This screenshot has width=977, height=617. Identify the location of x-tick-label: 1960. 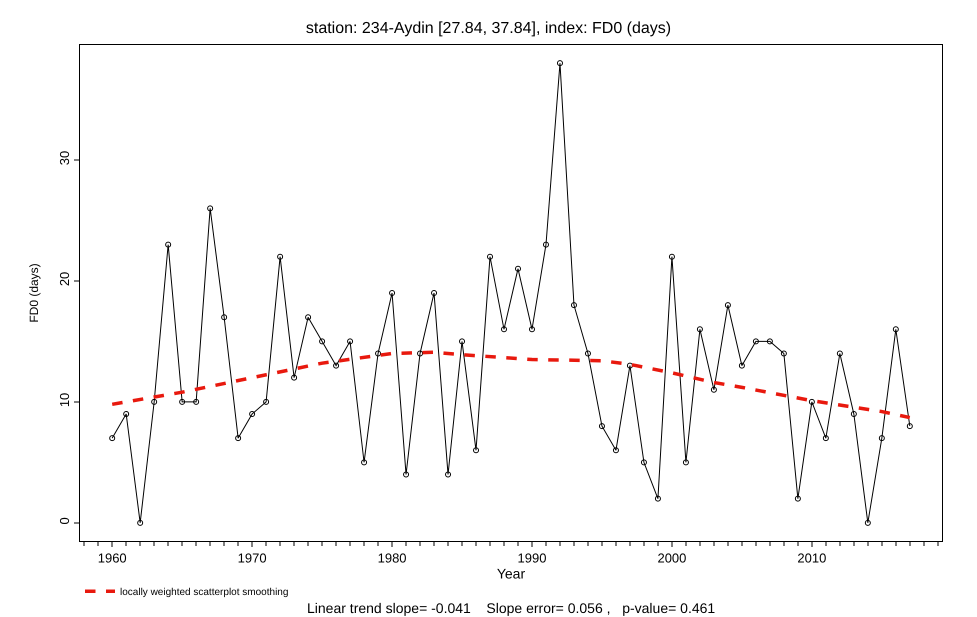
(112, 558).